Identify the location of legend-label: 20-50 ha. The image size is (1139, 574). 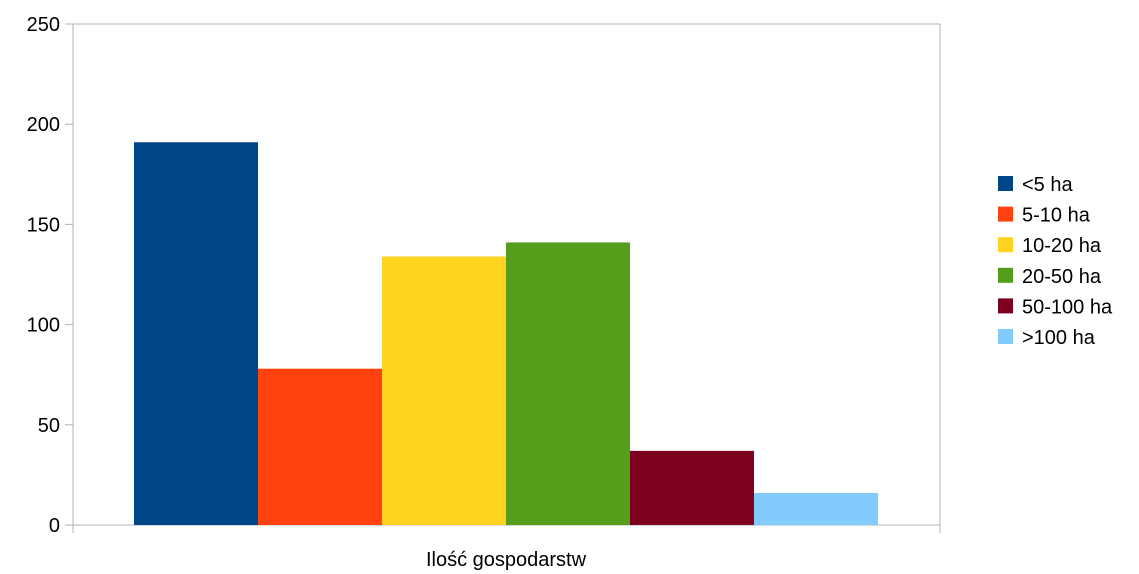
(1062, 277).